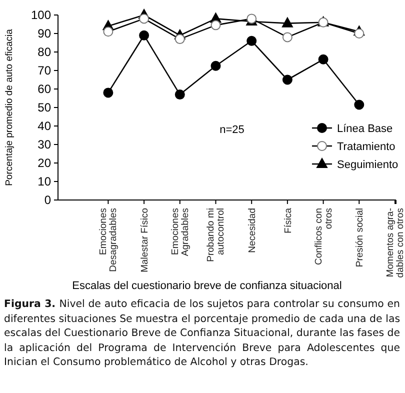 This screenshot has width=405, height=393. Describe the element at coordinates (30, 304) in the screenshot. I see `text: Figura 3.` at that location.